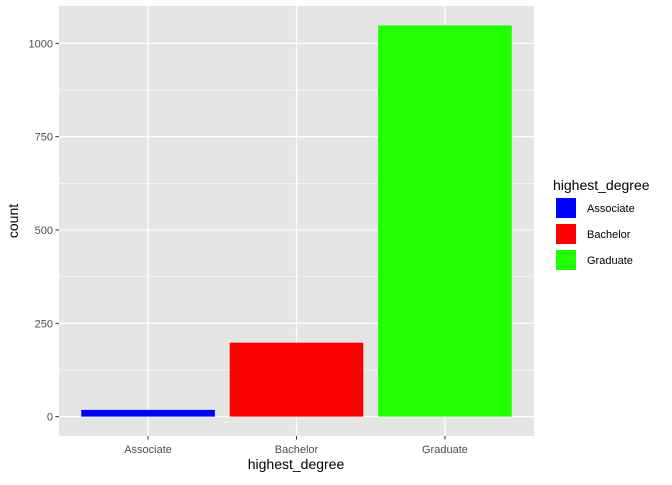 The image size is (672, 485). What do you see at coordinates (566, 208) in the screenshot?
I see `legend-key-associate` at bounding box center [566, 208].